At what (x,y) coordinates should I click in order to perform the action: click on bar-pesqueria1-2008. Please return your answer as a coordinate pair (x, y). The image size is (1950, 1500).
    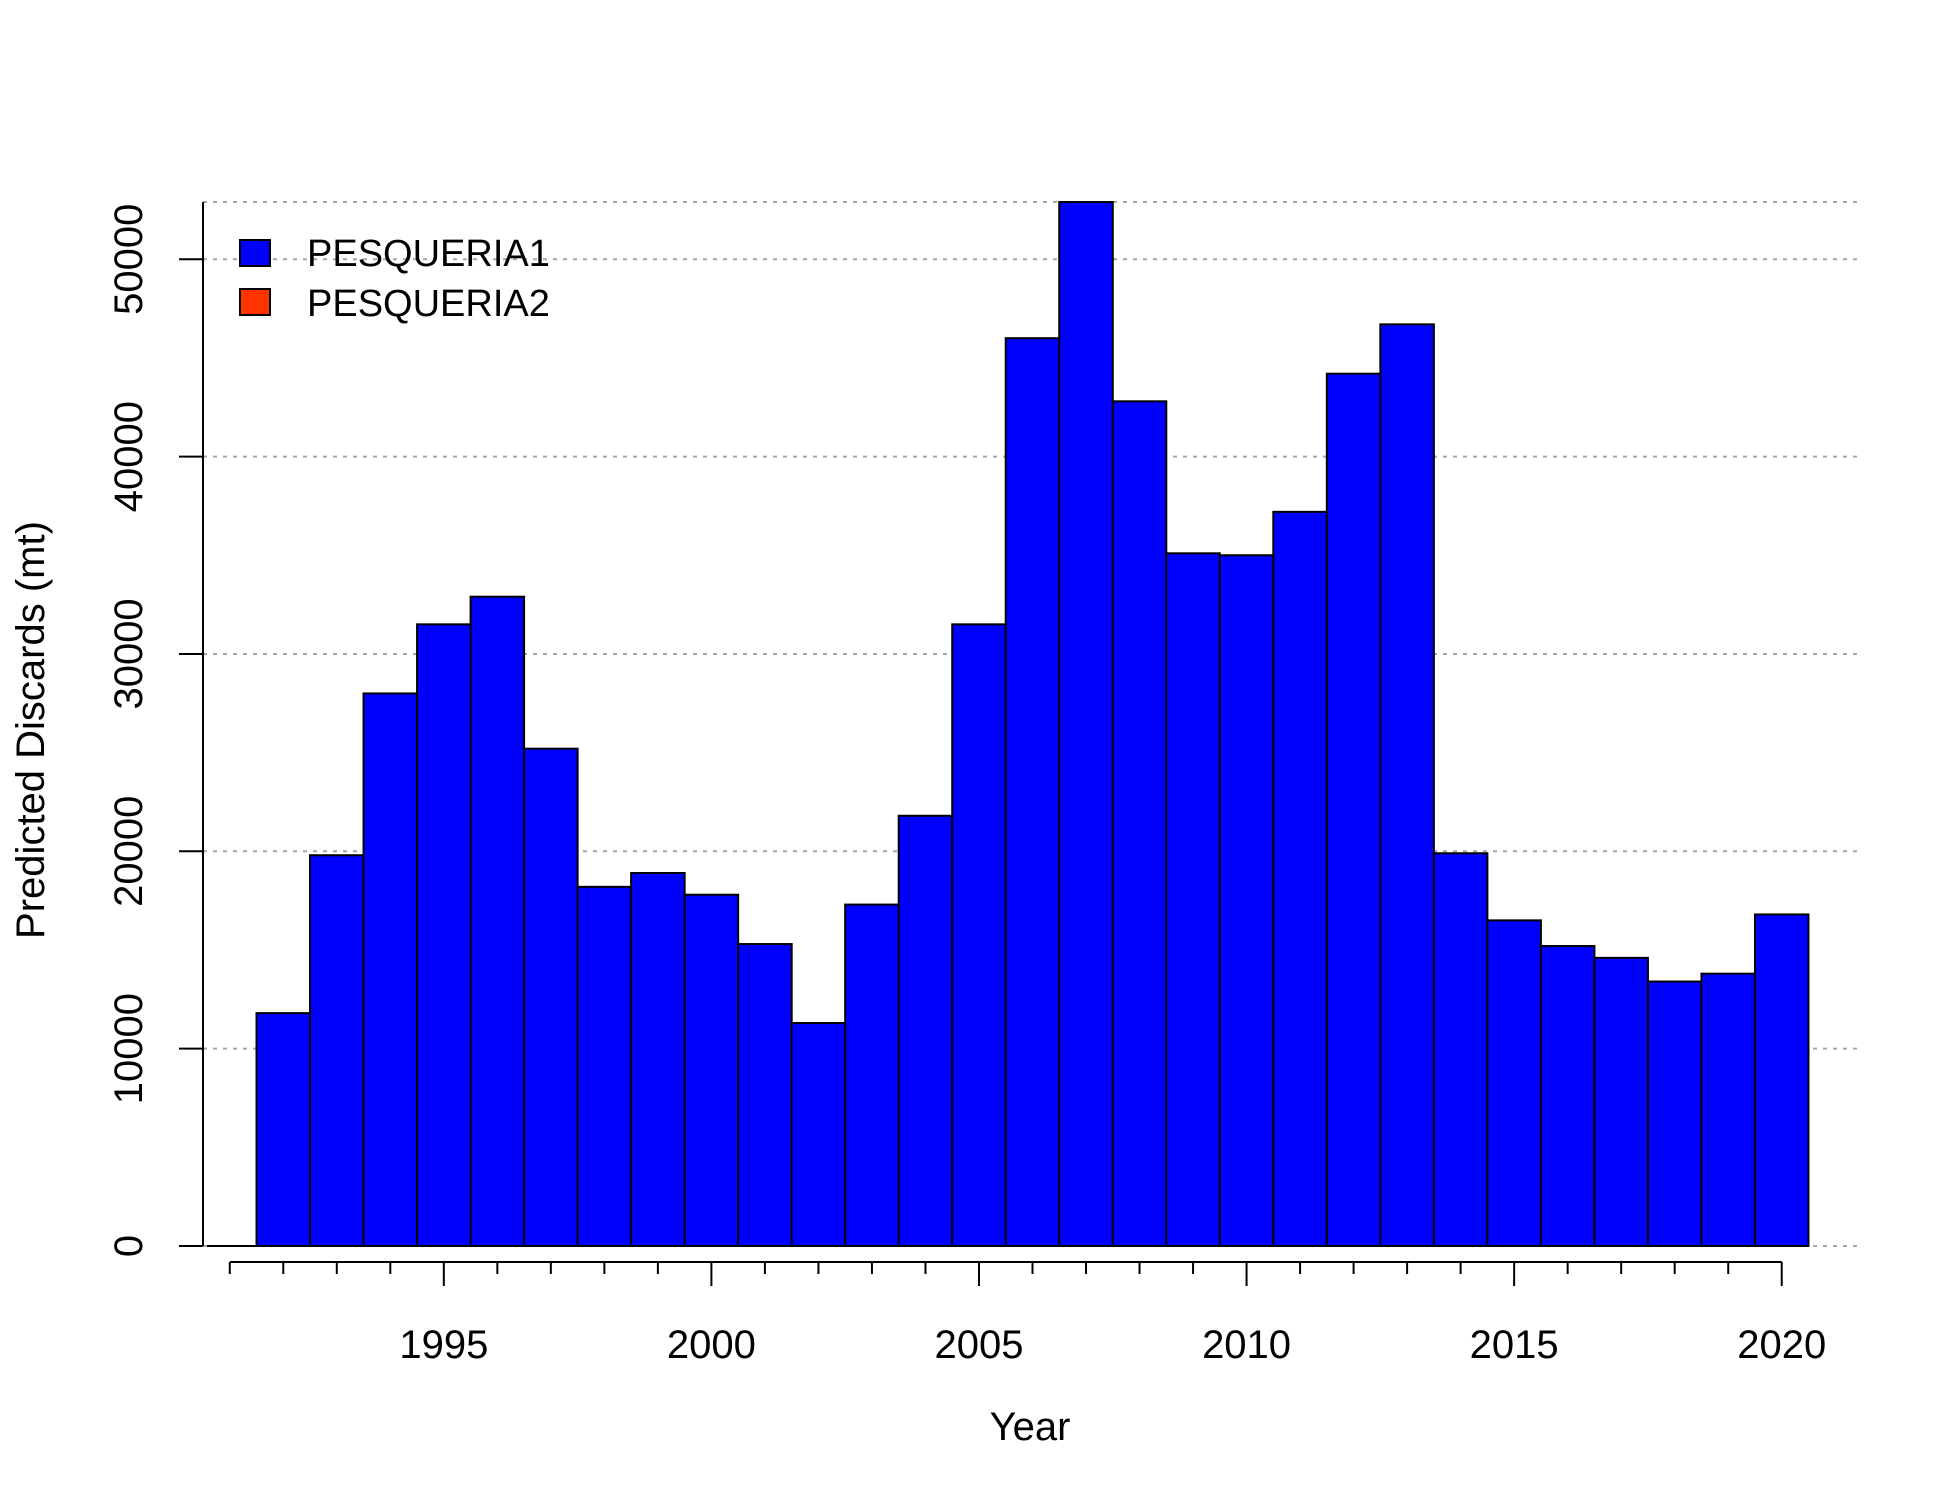
    Looking at the image, I should click on (1139, 823).